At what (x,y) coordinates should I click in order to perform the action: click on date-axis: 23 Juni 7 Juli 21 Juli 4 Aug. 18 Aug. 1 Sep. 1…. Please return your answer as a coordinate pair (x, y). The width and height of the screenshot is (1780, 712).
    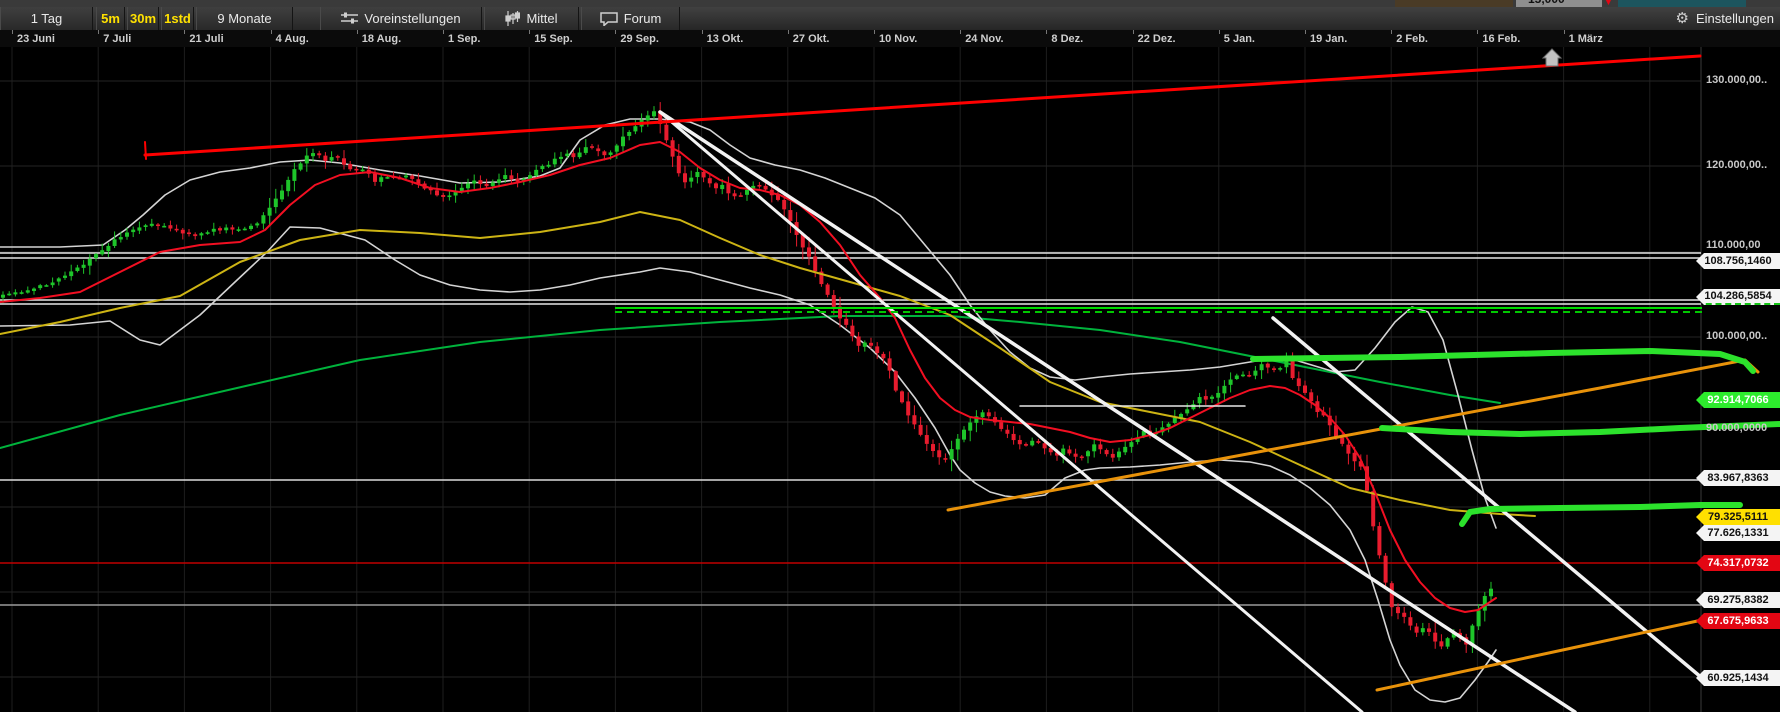
    Looking at the image, I should click on (890, 39).